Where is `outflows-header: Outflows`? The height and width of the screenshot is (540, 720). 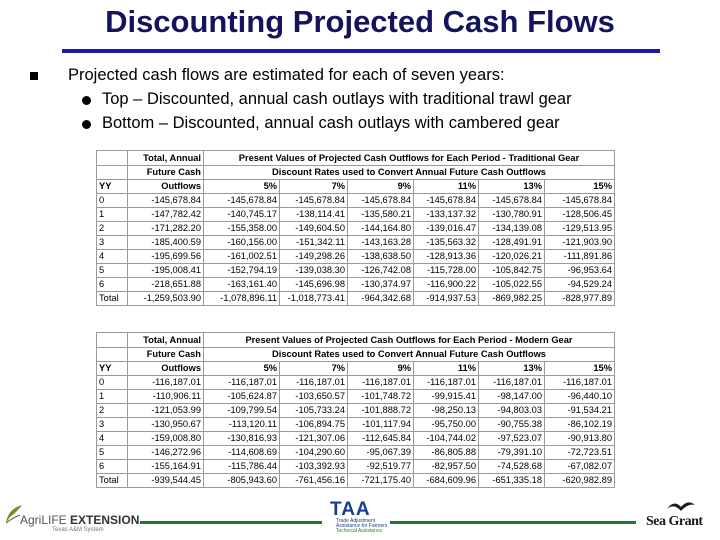 outflows-header: Outflows is located at coordinates (165, 368).